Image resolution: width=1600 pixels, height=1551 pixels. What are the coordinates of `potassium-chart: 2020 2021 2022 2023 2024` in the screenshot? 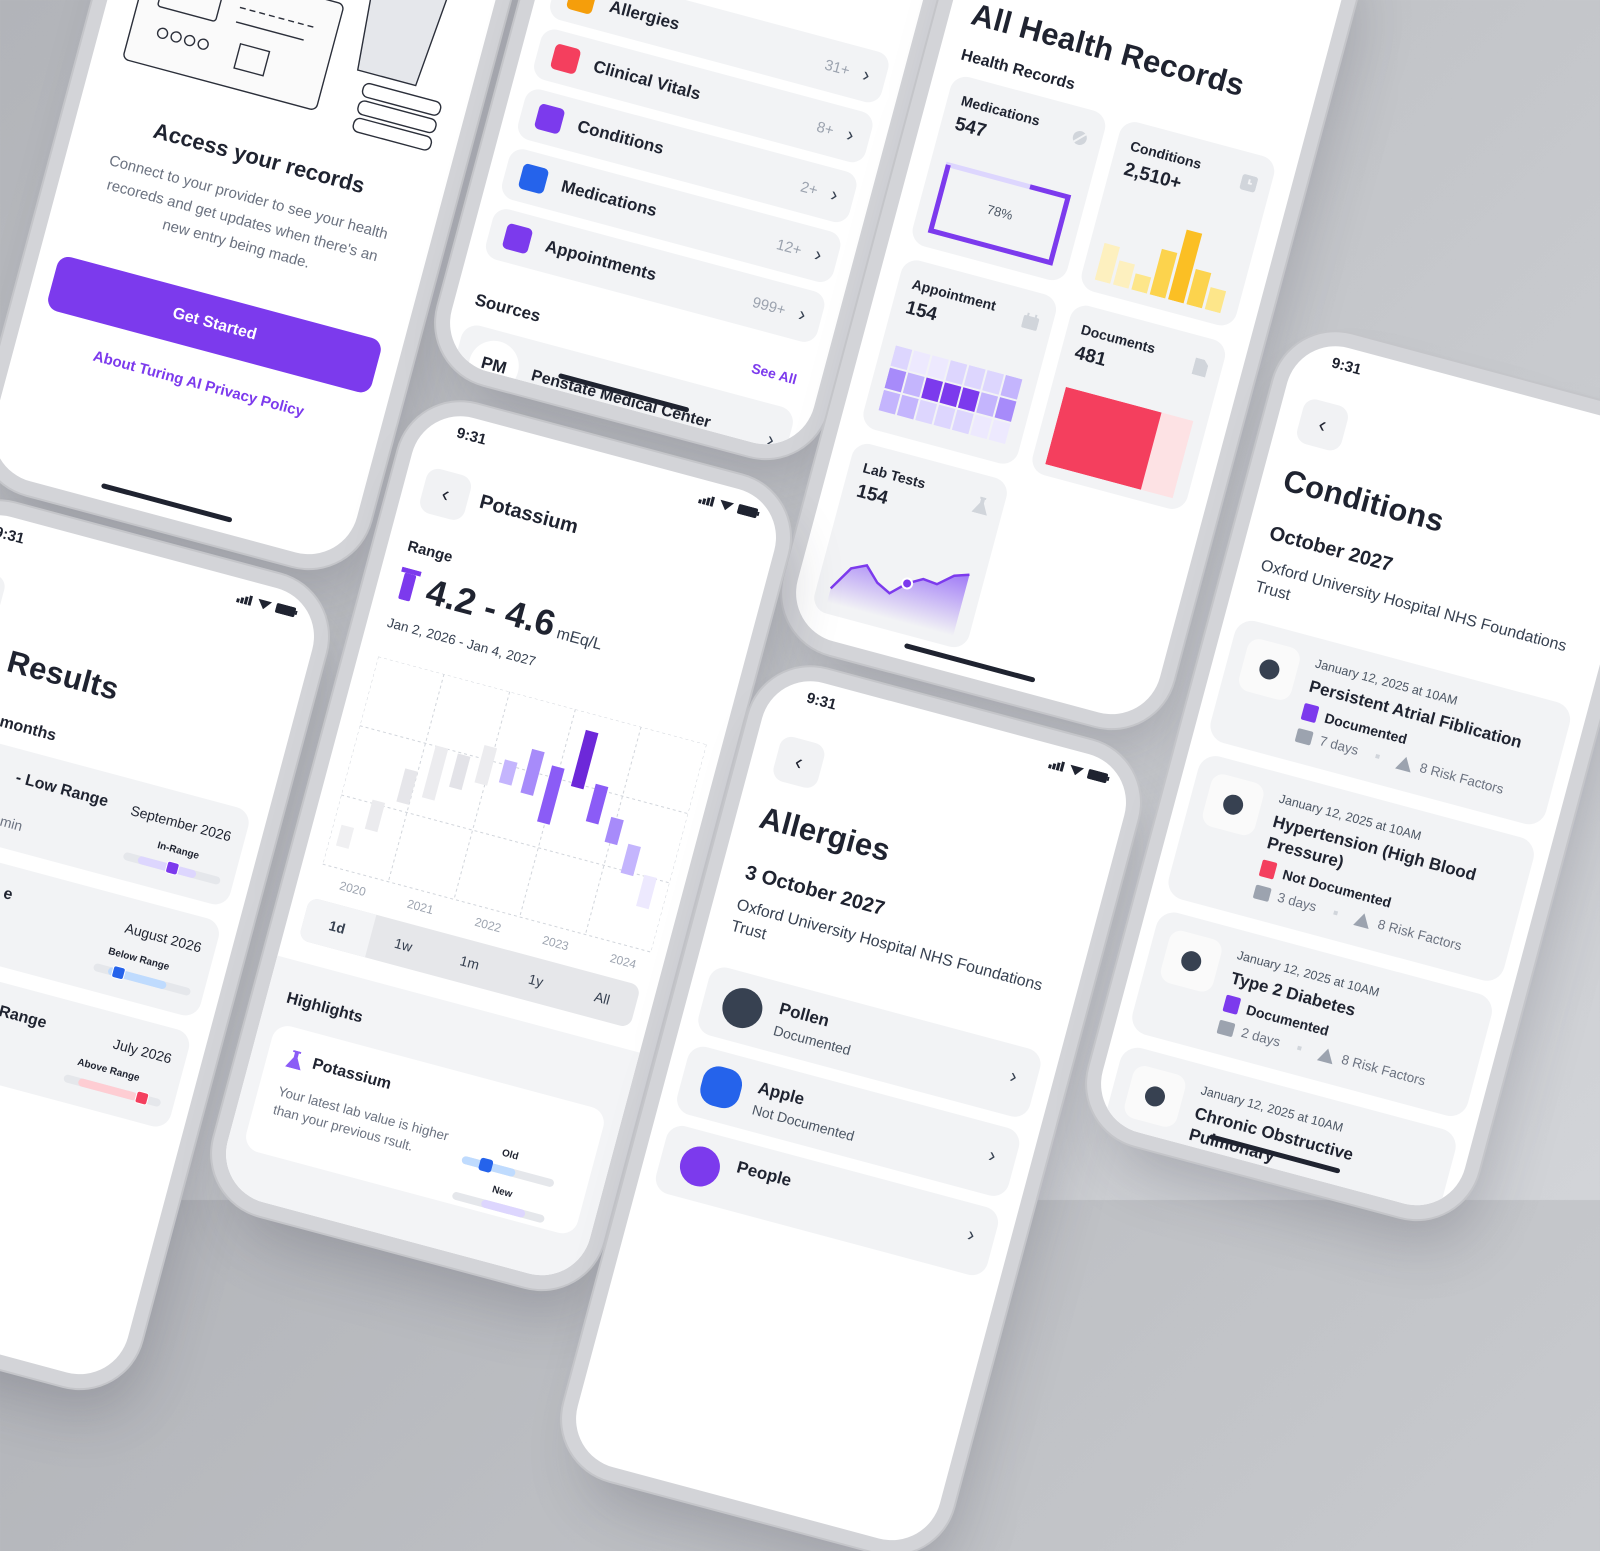 It's located at (514, 814).